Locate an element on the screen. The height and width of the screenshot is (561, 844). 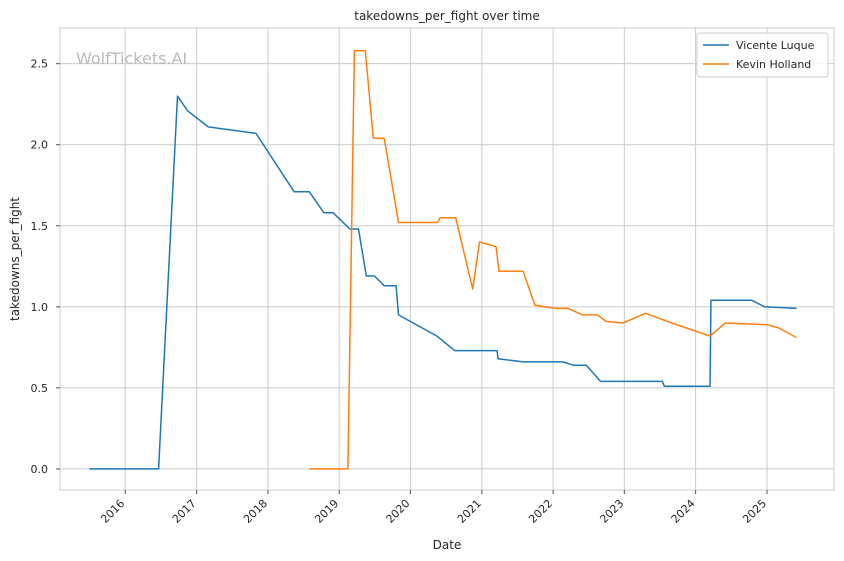
y-tick-label: 0.0 is located at coordinates (40, 469).